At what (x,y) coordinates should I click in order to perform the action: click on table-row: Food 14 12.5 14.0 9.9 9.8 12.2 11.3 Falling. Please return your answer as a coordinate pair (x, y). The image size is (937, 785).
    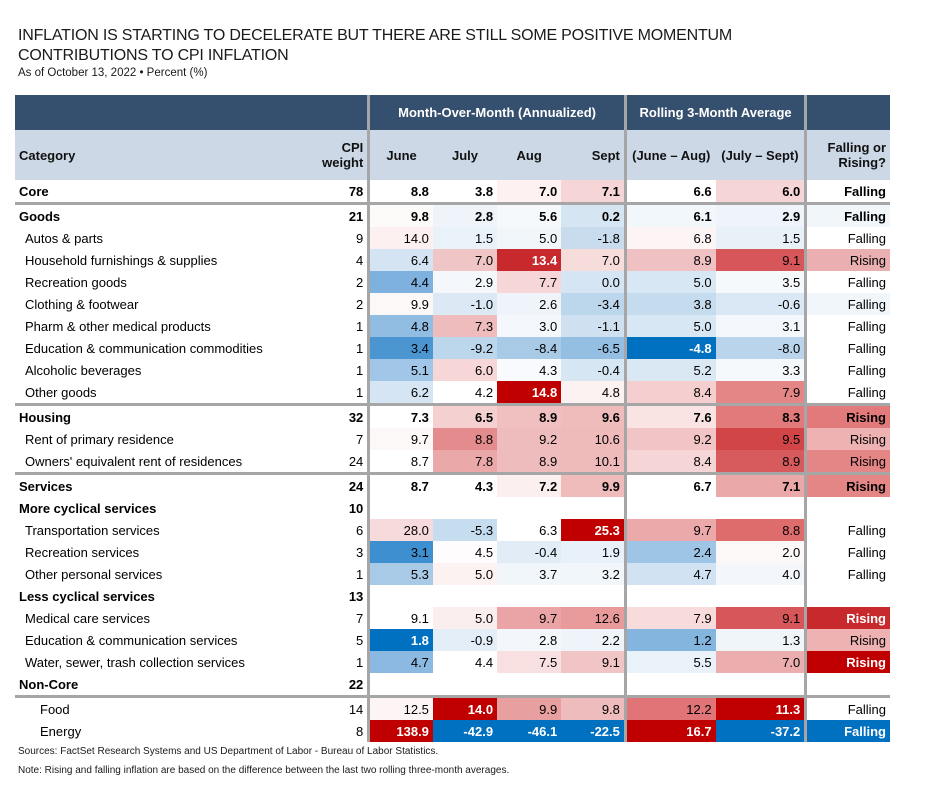
    Looking at the image, I should click on (452, 707).